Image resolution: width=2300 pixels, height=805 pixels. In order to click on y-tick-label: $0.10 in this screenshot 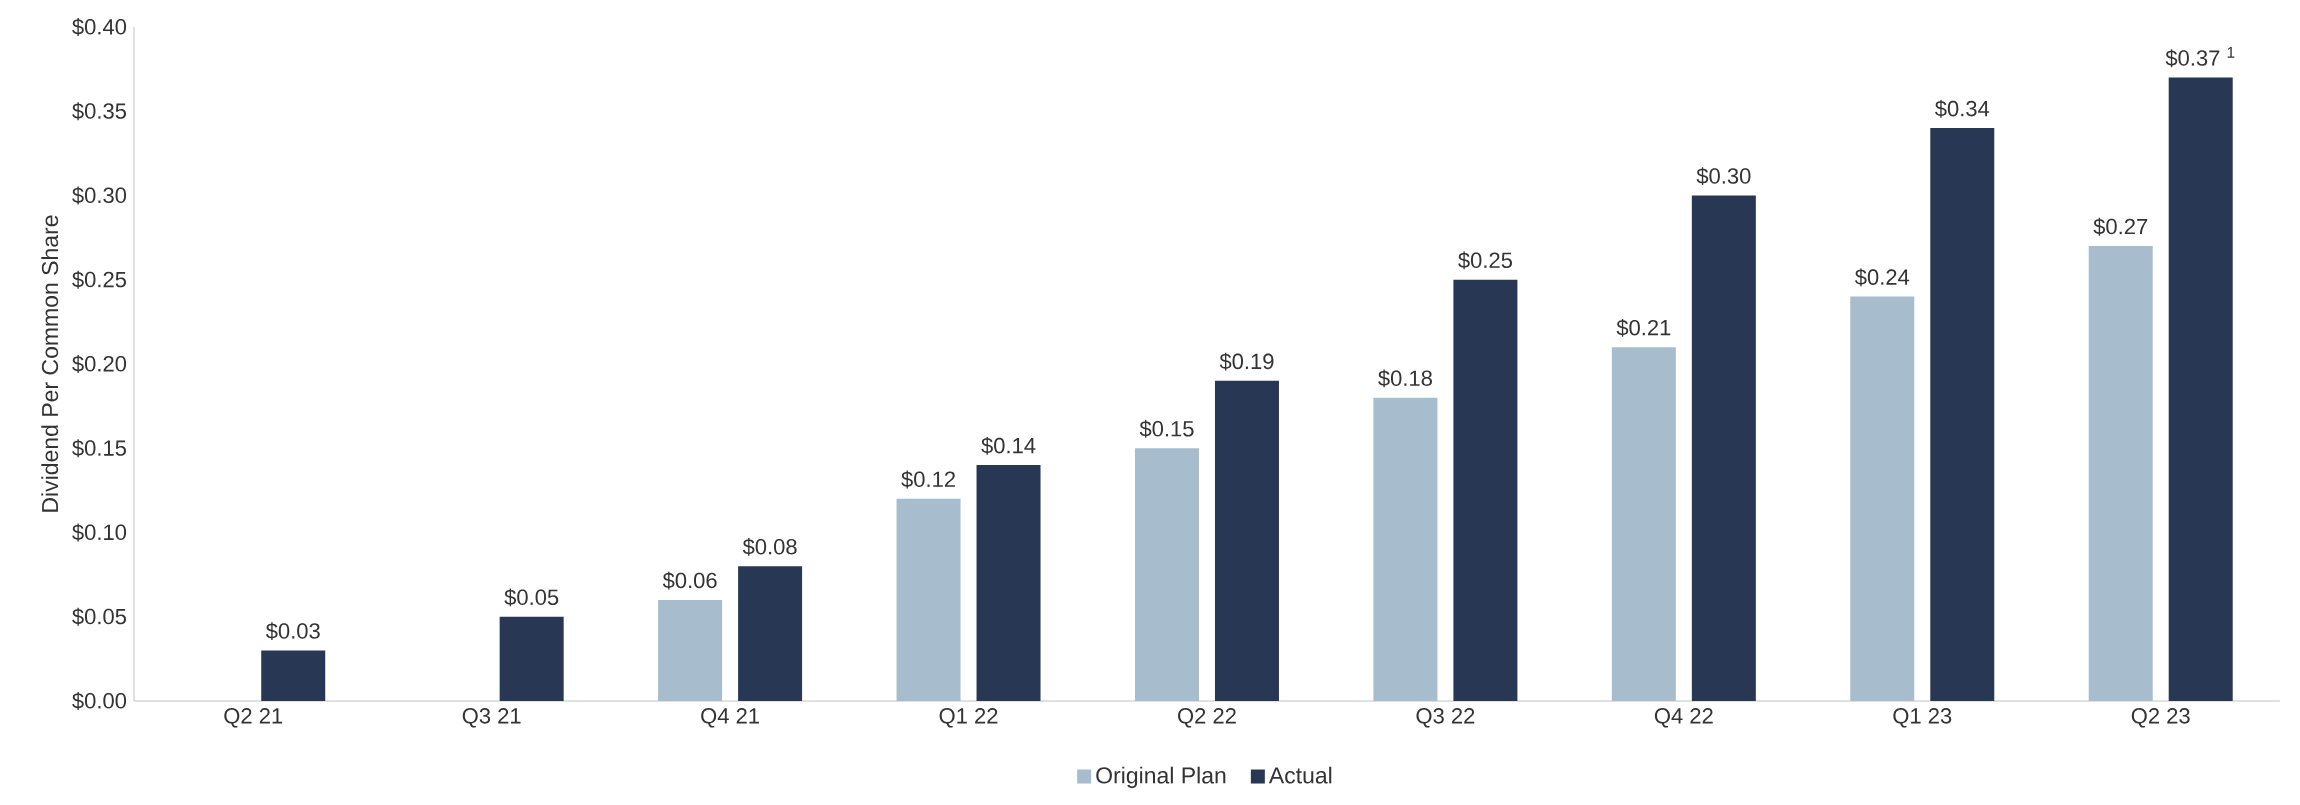, I will do `click(99, 532)`.